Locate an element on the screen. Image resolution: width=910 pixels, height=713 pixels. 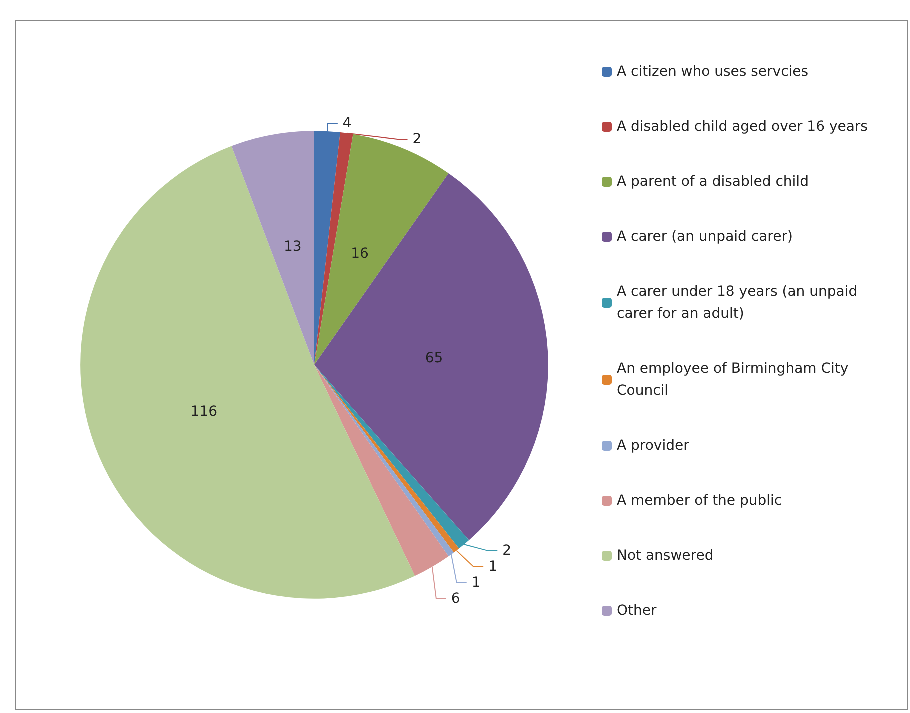
data-label: 4 is located at coordinates (347, 123).